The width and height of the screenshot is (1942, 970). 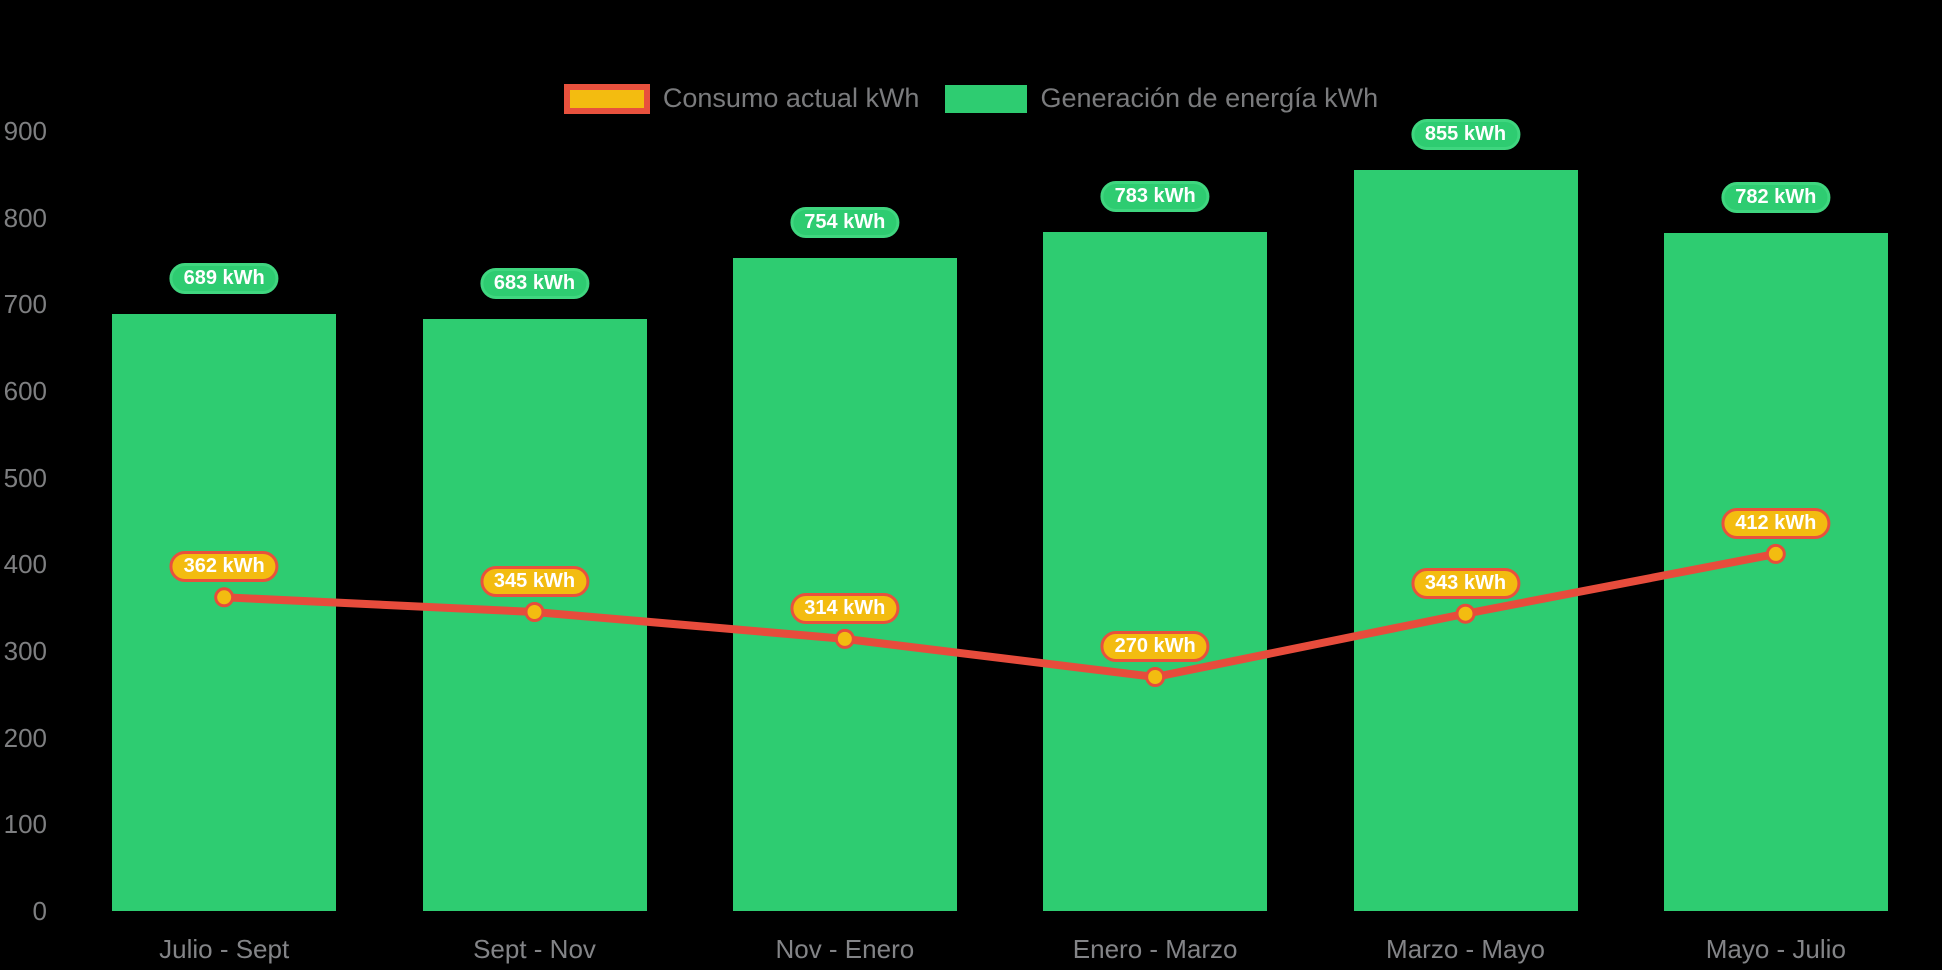 What do you see at coordinates (25, 391) in the screenshot?
I see `y-axis-tick-600: 600` at bounding box center [25, 391].